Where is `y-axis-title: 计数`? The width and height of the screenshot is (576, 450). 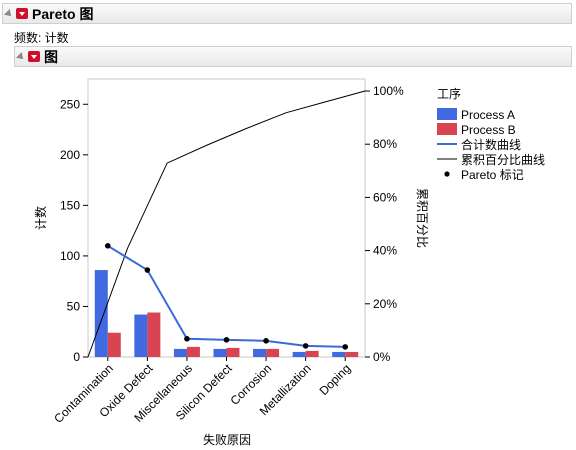
y-axis-title: 计数 is located at coordinates (40, 218).